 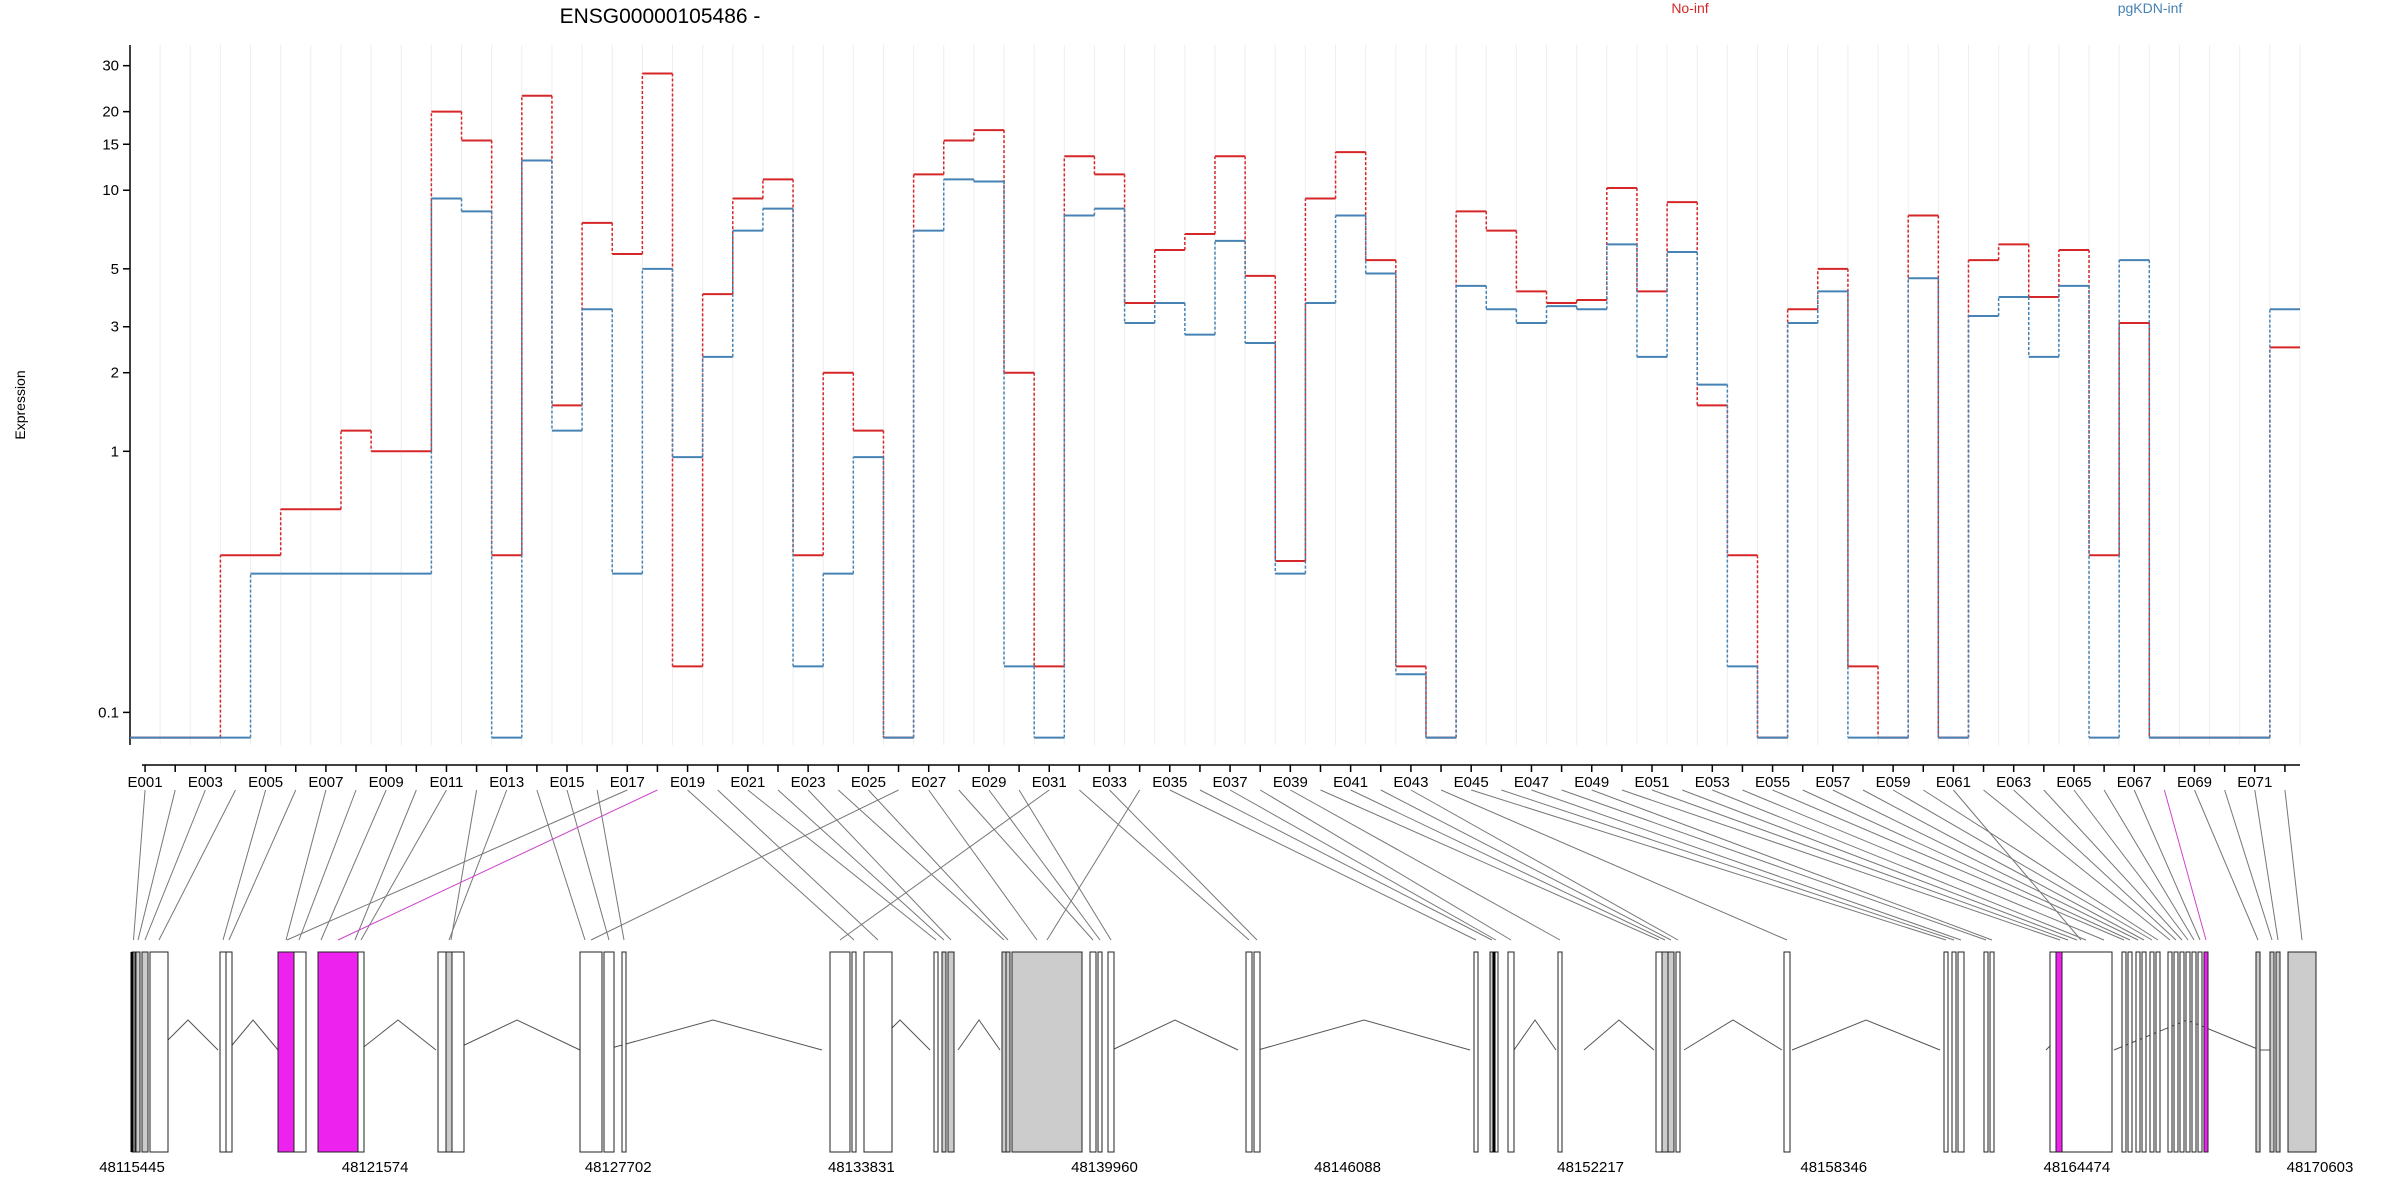 I want to click on x-tick-label: E057, so click(x=1832, y=782).